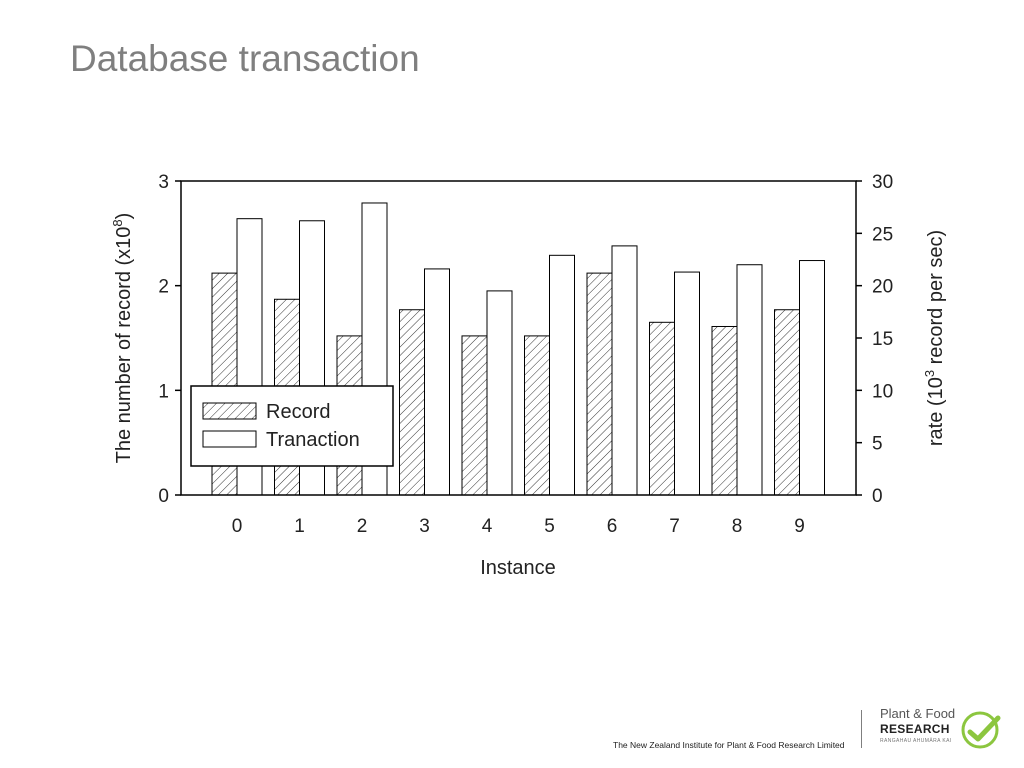 The image size is (1024, 768). Describe the element at coordinates (737, 526) in the screenshot. I see `x-tick-label-8: 8` at that location.